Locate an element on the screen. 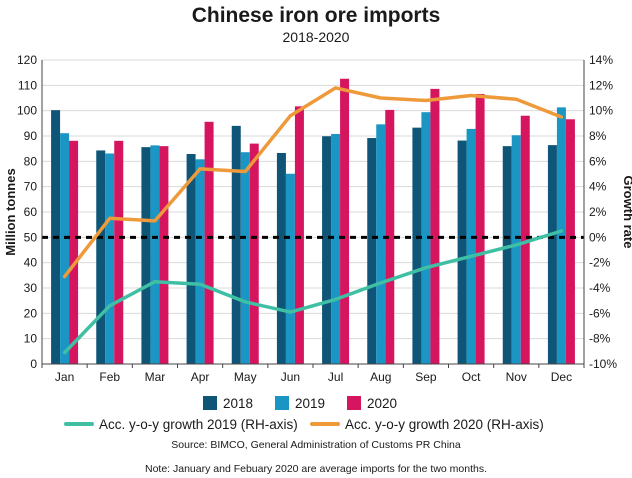 The image size is (632, 478). y-tick-label: 90 is located at coordinates (31, 136).